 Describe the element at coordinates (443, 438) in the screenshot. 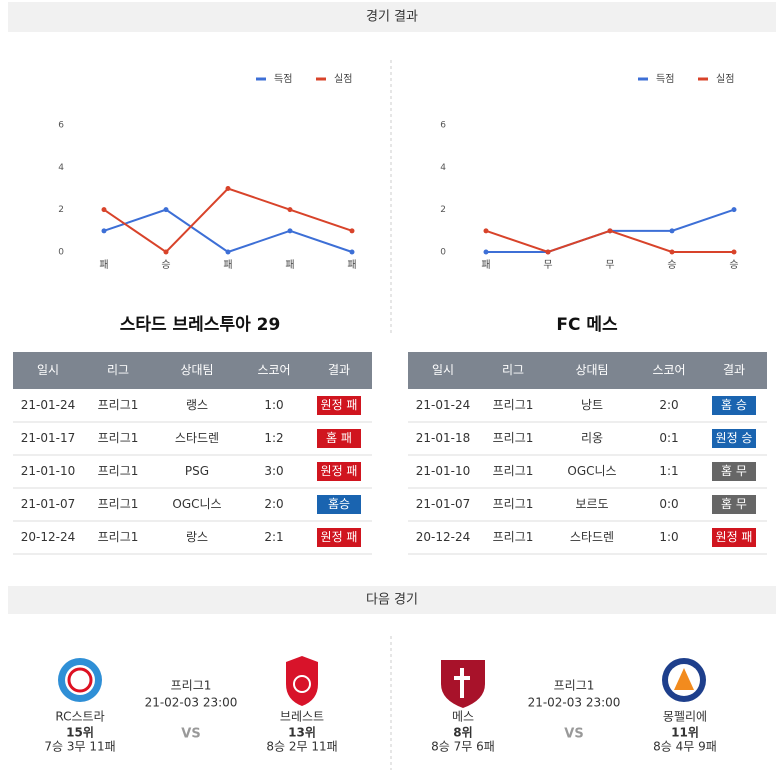

I see `cell: 21-01-18` at that location.